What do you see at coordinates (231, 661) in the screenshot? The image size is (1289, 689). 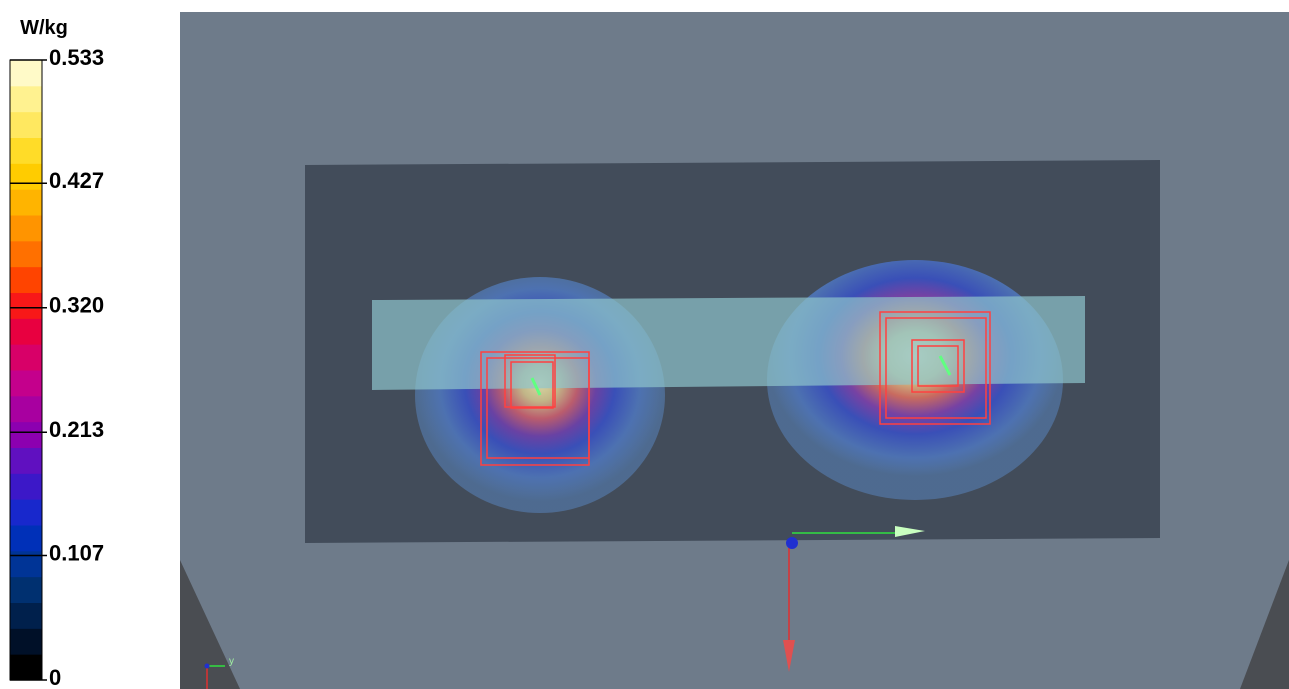 I see `triad-label: y` at bounding box center [231, 661].